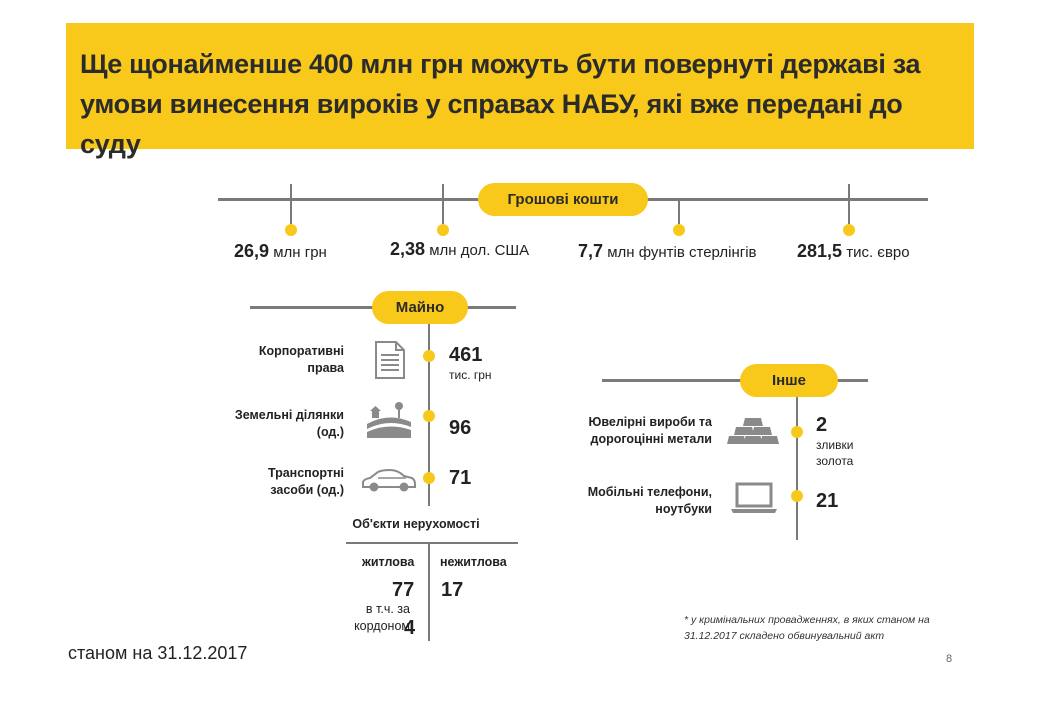  Describe the element at coordinates (827, 501) in the screenshot. I see `other-value: 21` at that location.